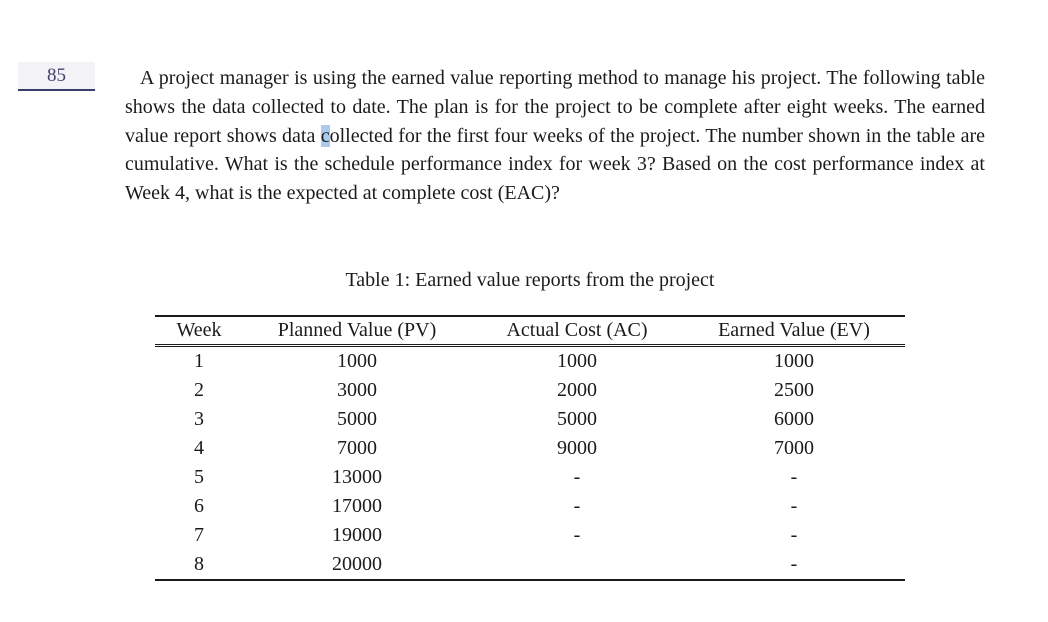  Describe the element at coordinates (199, 477) in the screenshot. I see `table-cell: 5` at that location.